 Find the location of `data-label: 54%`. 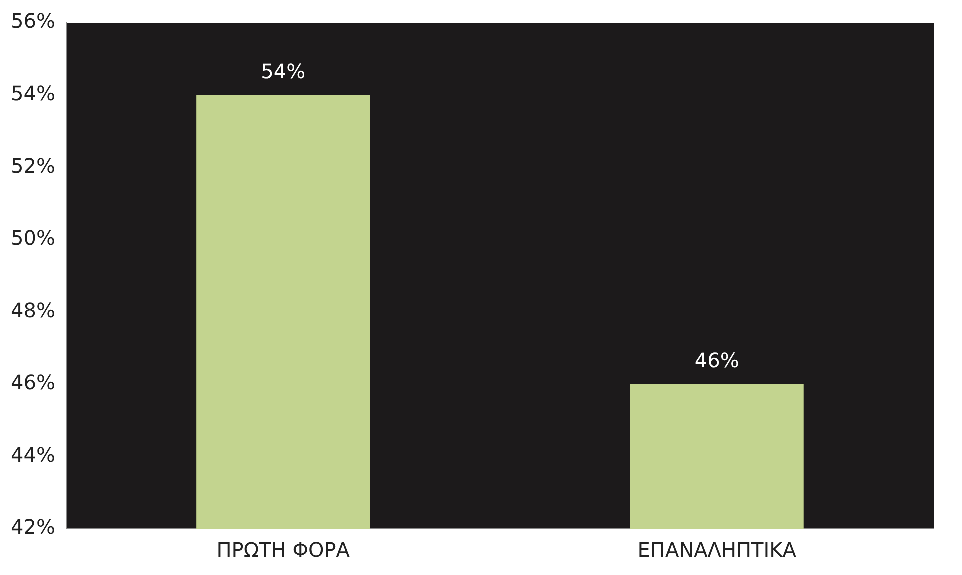

data-label: 54% is located at coordinates (283, 71).